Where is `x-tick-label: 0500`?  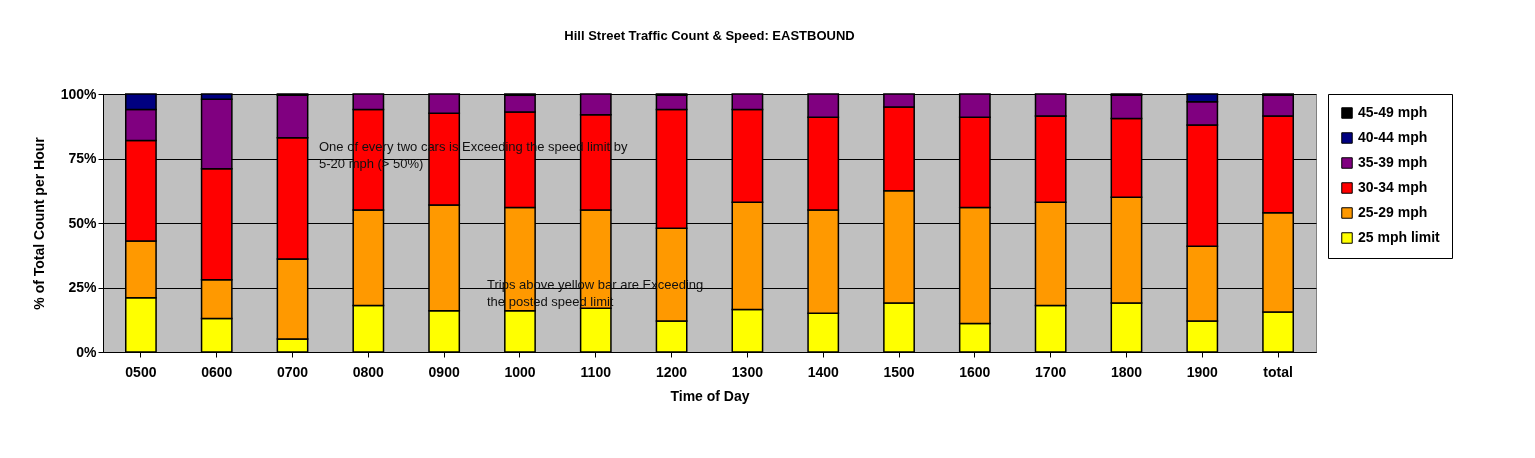 x-tick-label: 0500 is located at coordinates (141, 371).